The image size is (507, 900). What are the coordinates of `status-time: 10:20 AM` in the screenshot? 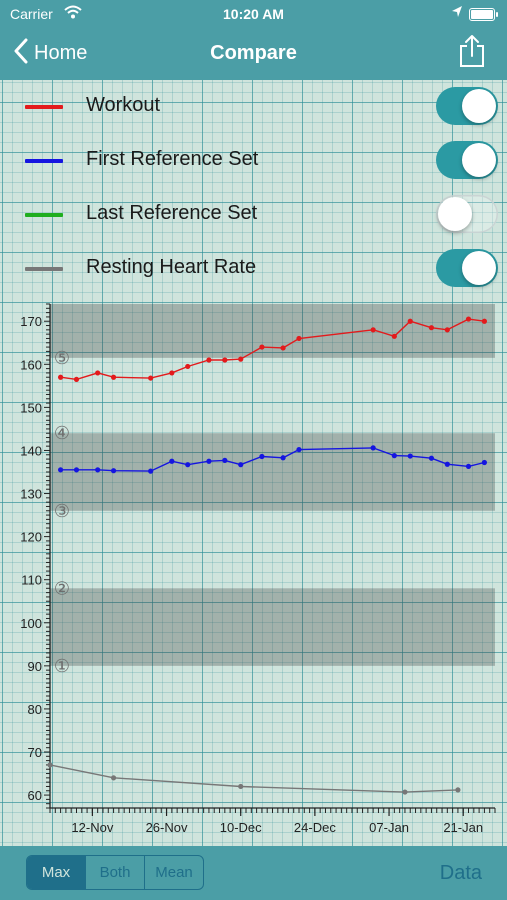 It's located at (253, 14).